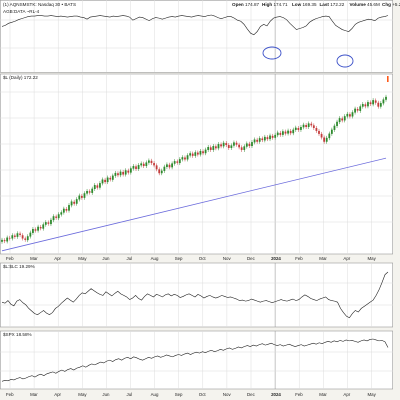 This screenshot has height=400, width=400. Describe the element at coordinates (332, 4) in the screenshot. I see `stat-last: Last 172.22` at that location.